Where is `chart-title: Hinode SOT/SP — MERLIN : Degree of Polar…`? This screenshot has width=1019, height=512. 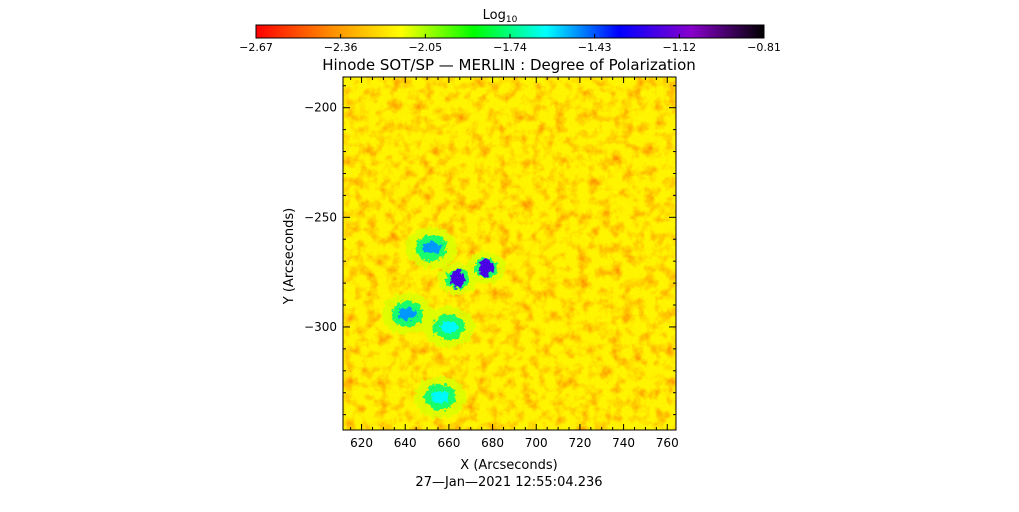 chart-title: Hinode SOT/SP — MERLIN : Degree of Polar… is located at coordinates (509, 65).